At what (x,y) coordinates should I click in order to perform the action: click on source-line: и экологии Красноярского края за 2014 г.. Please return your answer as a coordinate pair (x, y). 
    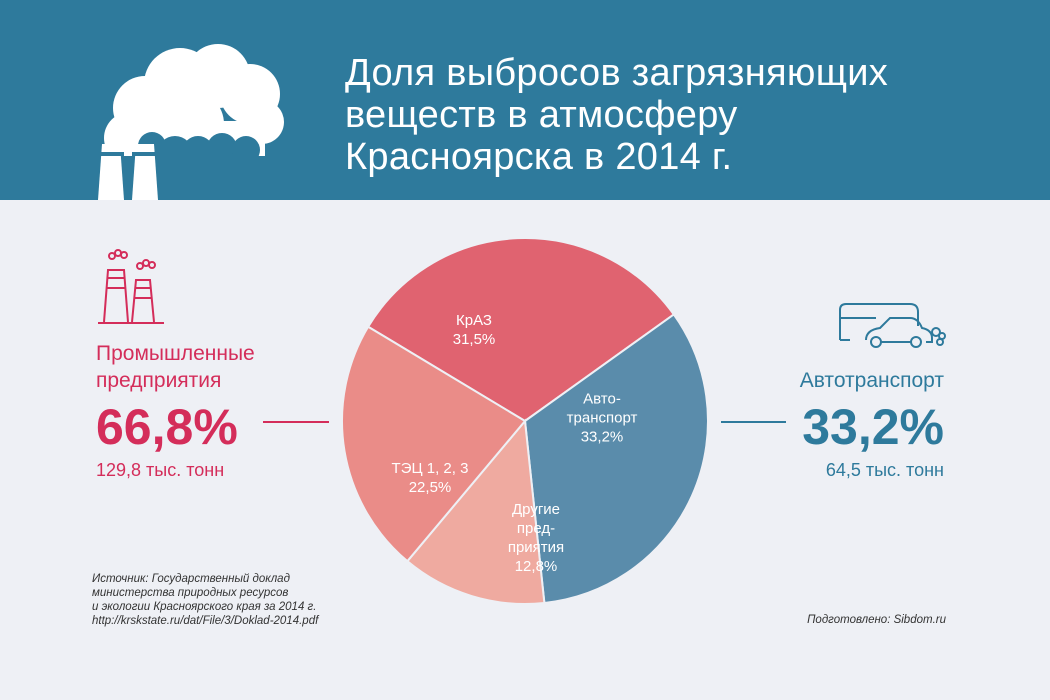
    Looking at the image, I should click on (204, 607).